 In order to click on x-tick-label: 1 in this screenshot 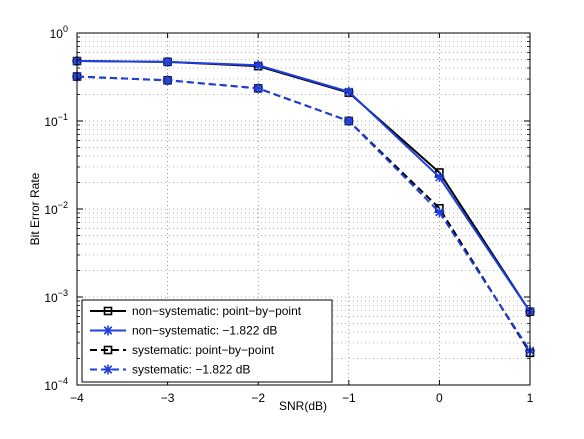, I will do `click(530, 398)`.